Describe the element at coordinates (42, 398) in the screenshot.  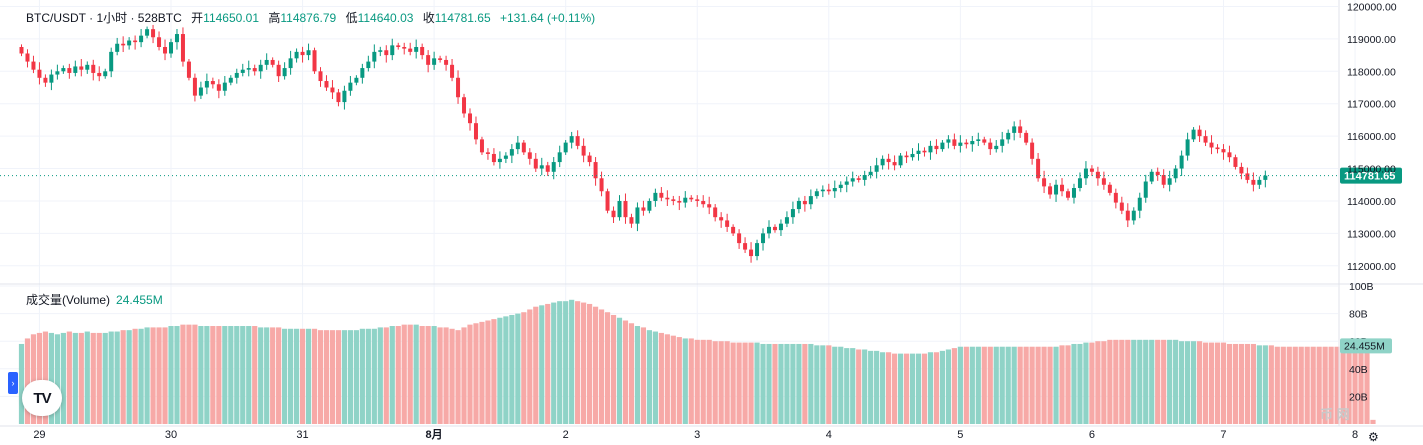
I see `tradingview-logo: TV` at that location.